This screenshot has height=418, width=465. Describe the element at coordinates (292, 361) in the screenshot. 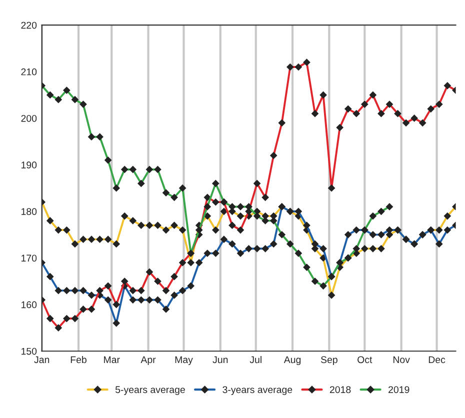

I see `x-tick-label: Aug` at that location.